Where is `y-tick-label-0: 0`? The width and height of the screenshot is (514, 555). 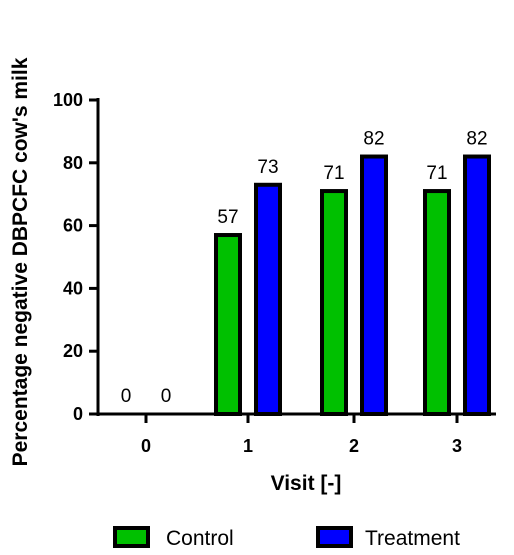
y-tick-label-0: 0 is located at coordinates (78, 414).